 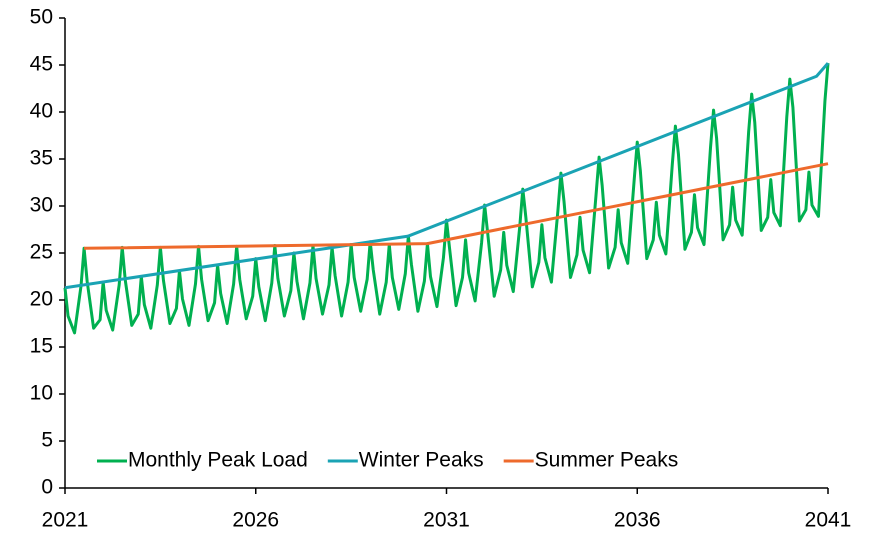 What do you see at coordinates (47, 440) in the screenshot?
I see `y-tick-label: 5` at bounding box center [47, 440].